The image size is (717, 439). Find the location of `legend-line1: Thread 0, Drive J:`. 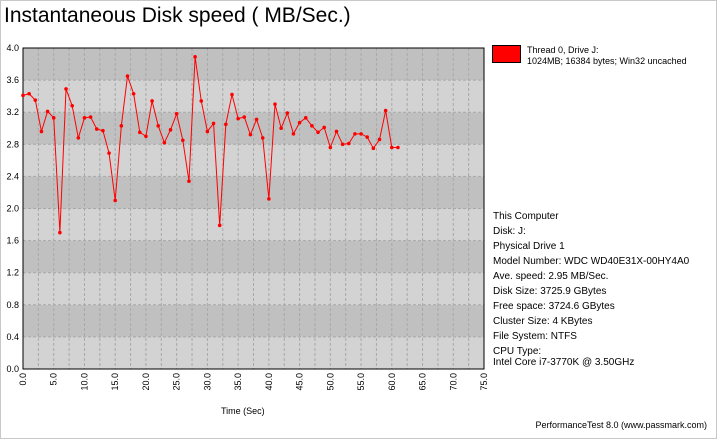

legend-line1: Thread 0, Drive J: is located at coordinates (563, 50).